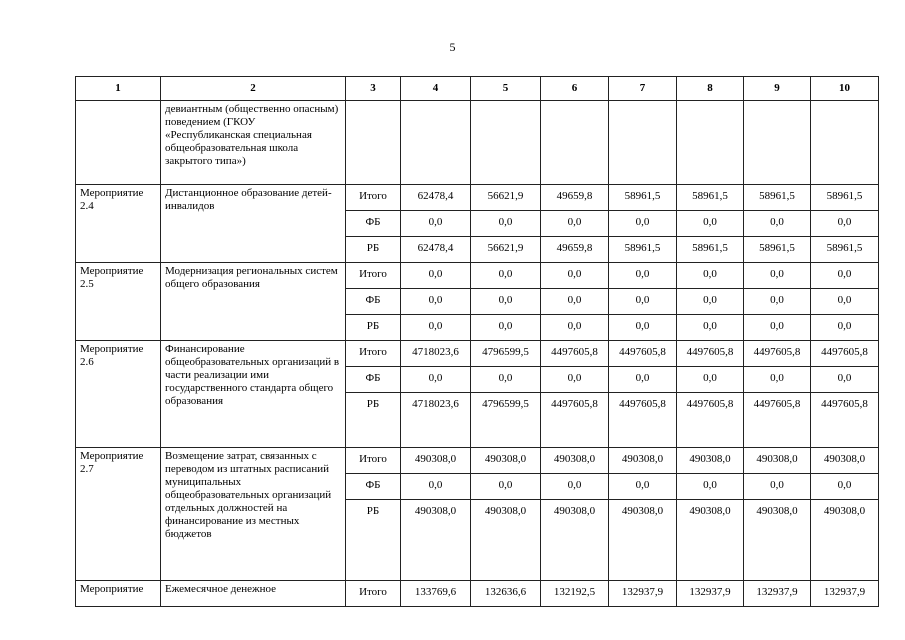 The width and height of the screenshot is (905, 640). I want to click on value-cell: 4718023,6, so click(435, 353).